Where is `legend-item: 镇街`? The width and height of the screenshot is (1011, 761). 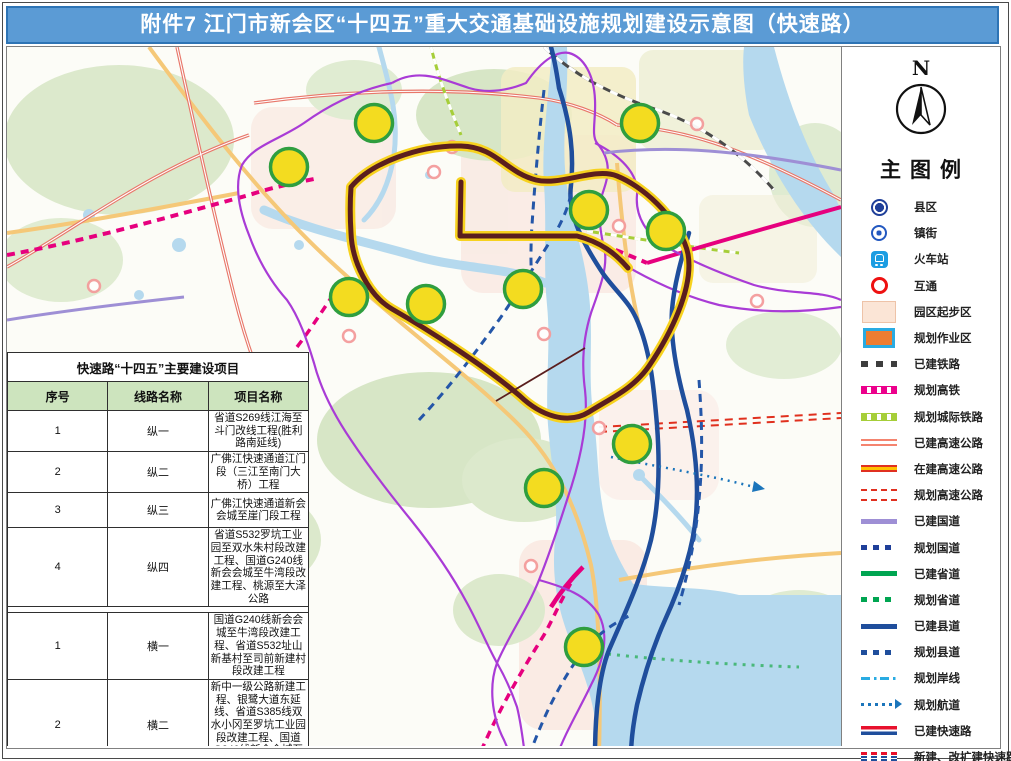 legend-item: 镇街 is located at coordinates (928, 233).